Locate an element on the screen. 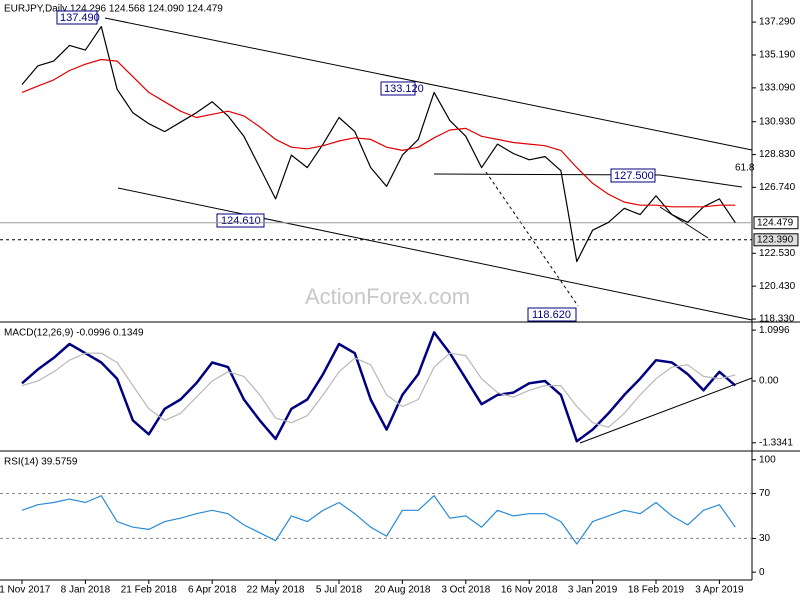  x-tick-label: 22 May 2018 is located at coordinates (276, 590).